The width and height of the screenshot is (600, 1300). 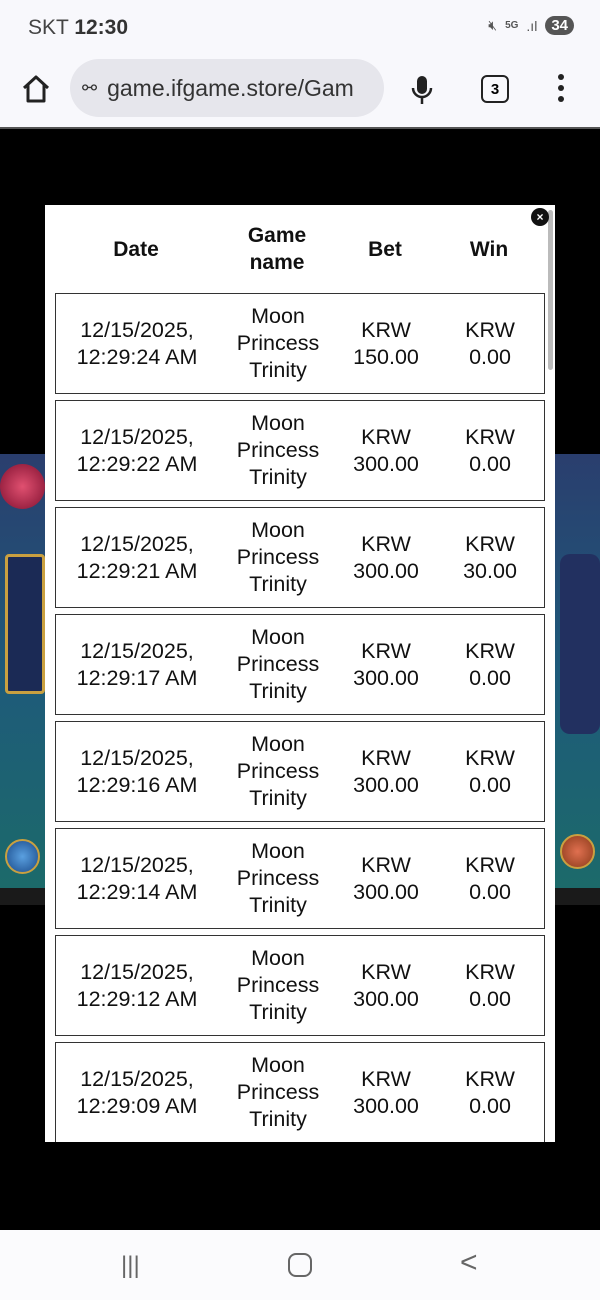 I want to click on status-bar: SKT 12:30 🔇︎ 5G .ıl 34, so click(x=300, y=28).